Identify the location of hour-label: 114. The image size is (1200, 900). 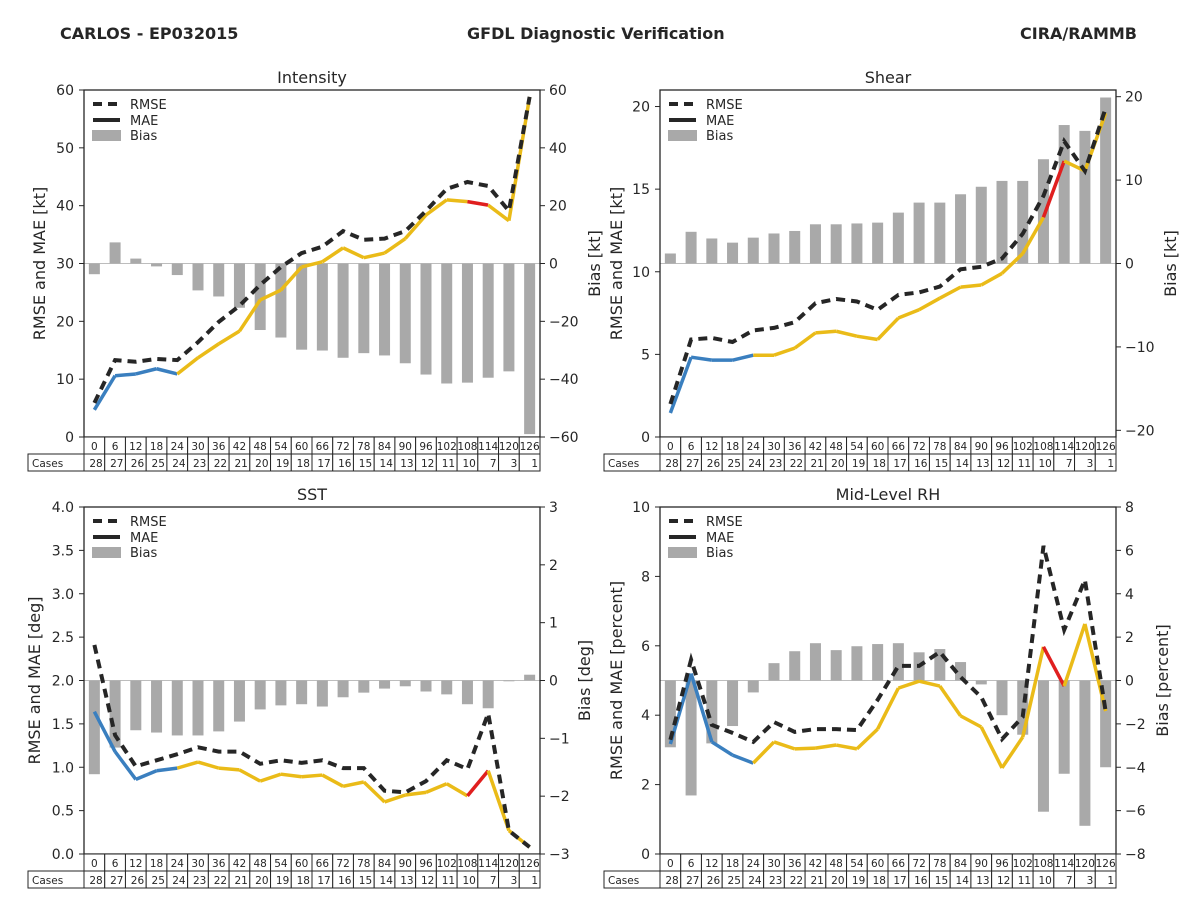
(1064, 447).